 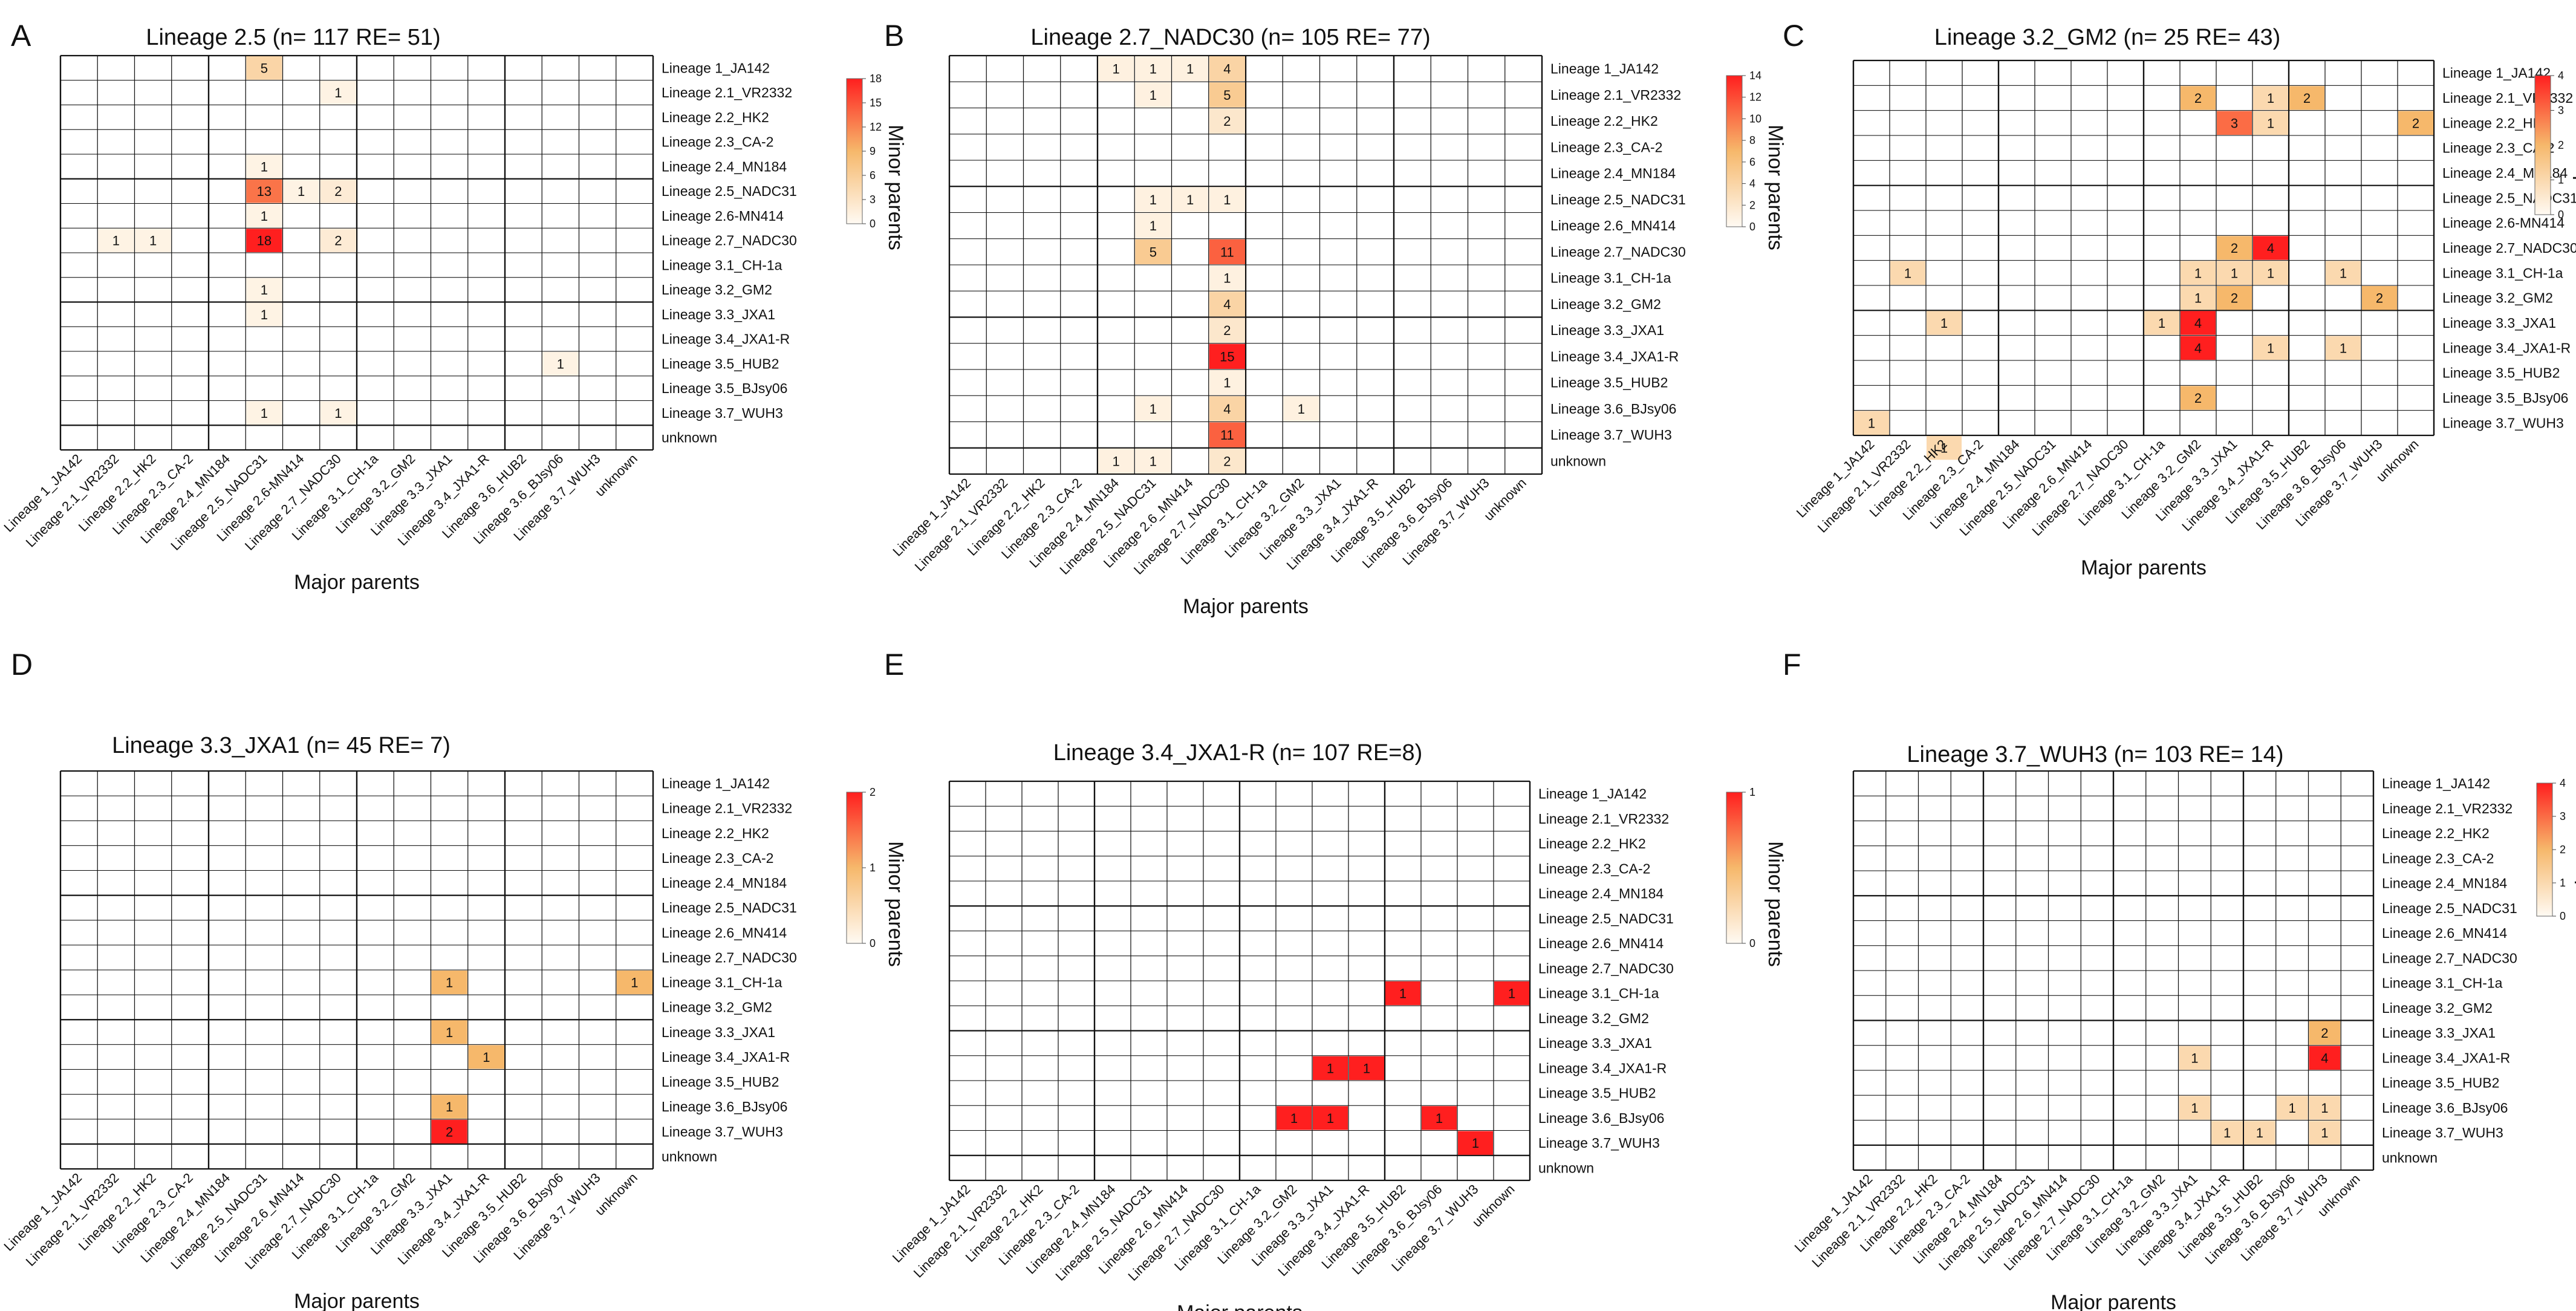 I want to click on colorbar-tick-label: 2, so click(x=873, y=792).